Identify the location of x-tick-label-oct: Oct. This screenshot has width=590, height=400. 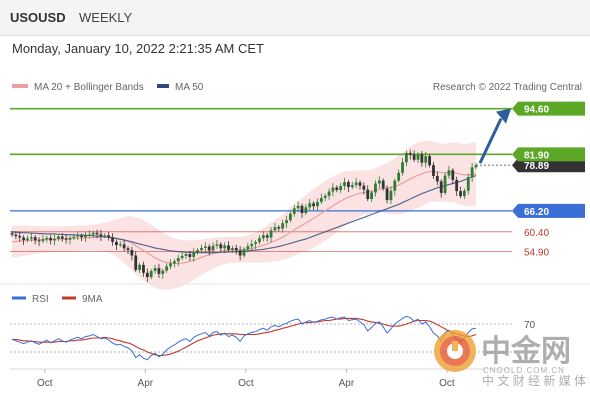
(447, 383).